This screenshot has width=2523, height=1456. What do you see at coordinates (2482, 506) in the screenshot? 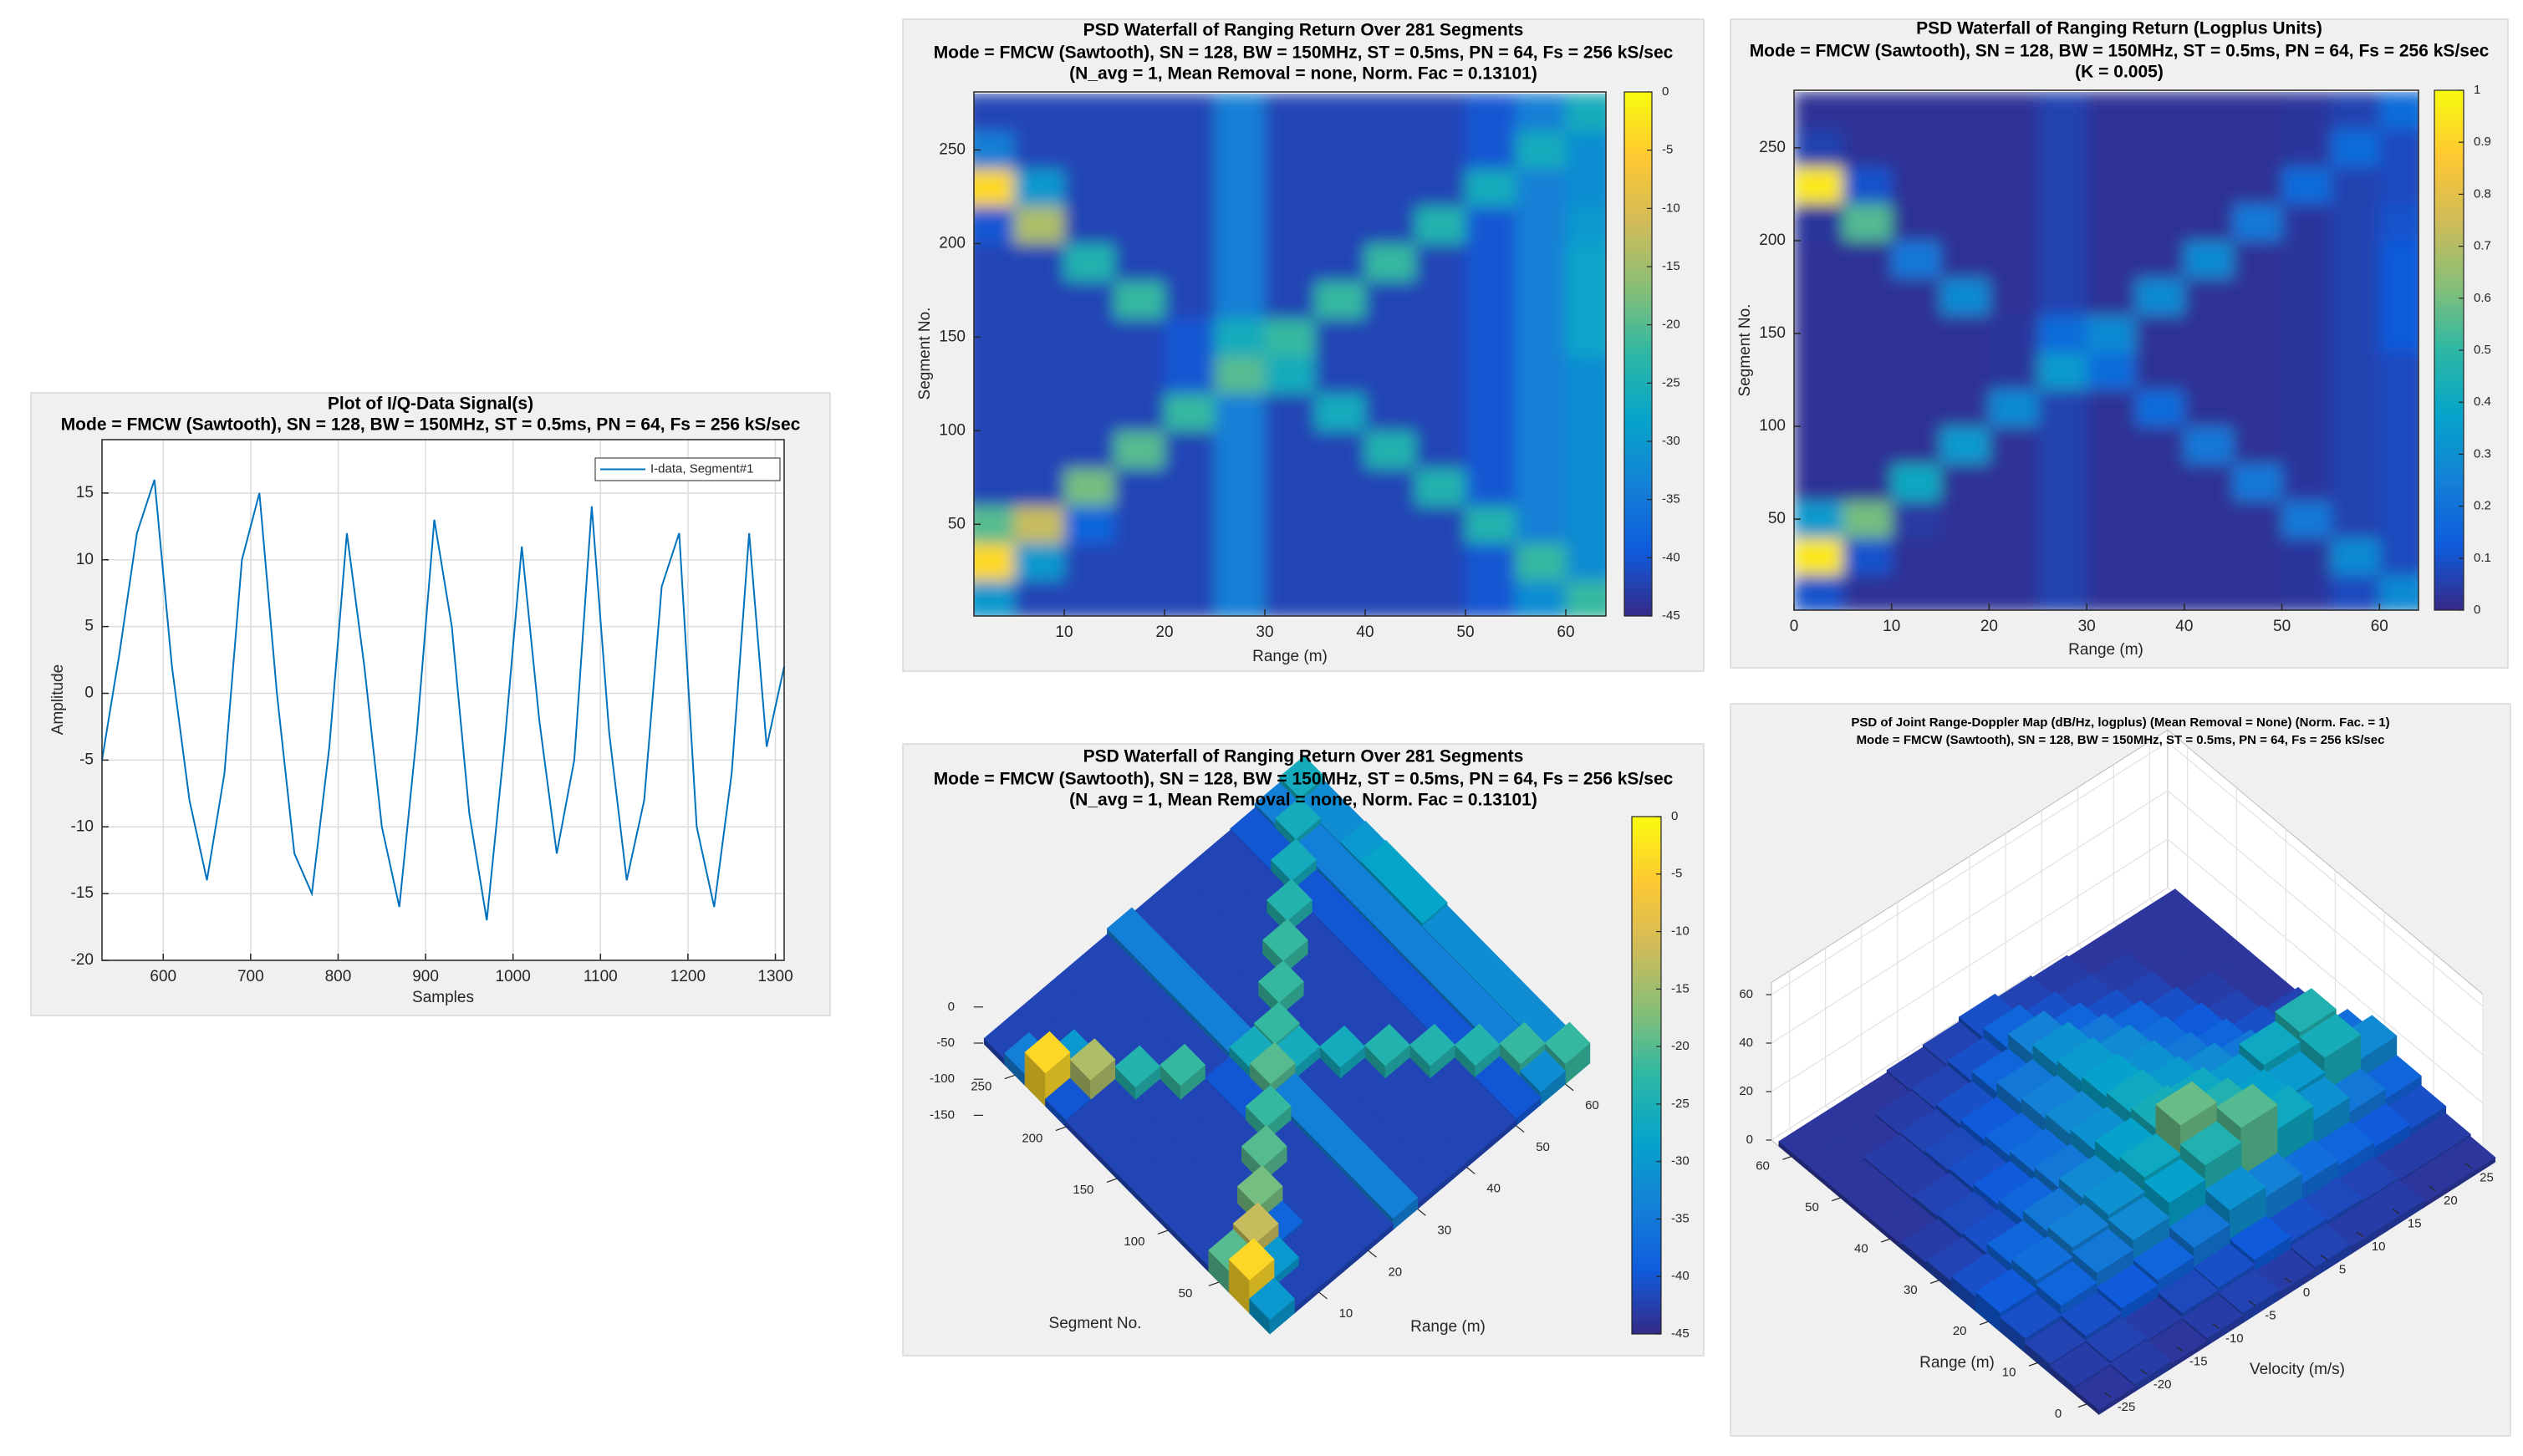
I see `colorbar-tick-label: 0.2` at bounding box center [2482, 506].